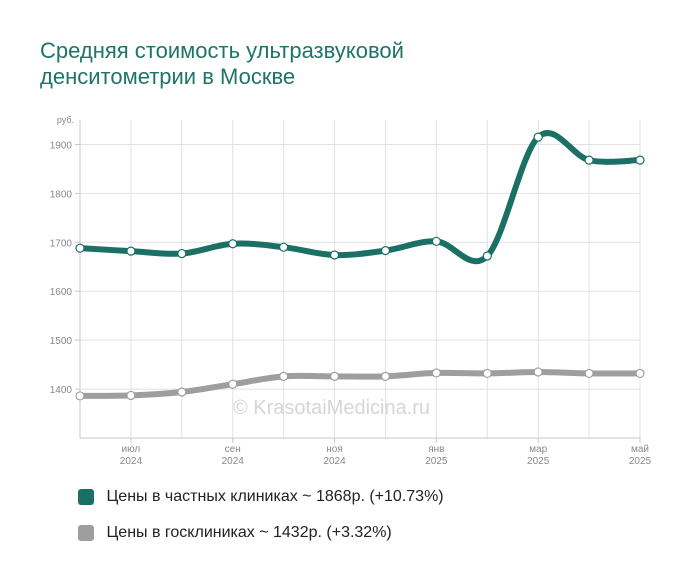  Describe the element at coordinates (61, 390) in the screenshot. I see `y-tick-label: 1400` at that location.